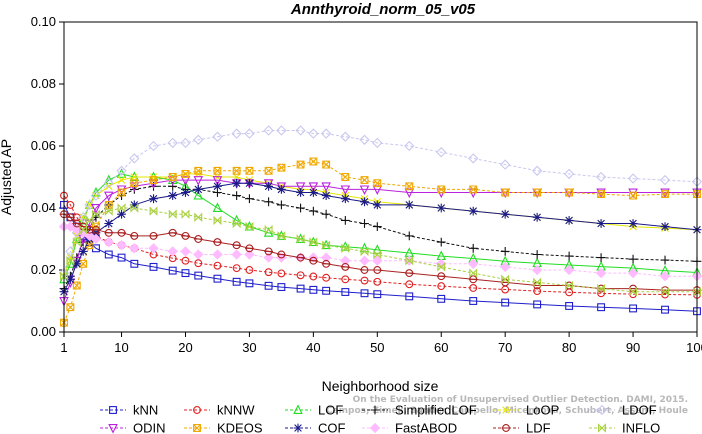 This screenshot has width=702, height=434. Describe the element at coordinates (313, 347) in the screenshot. I see `x-tick-label: 40` at that location.